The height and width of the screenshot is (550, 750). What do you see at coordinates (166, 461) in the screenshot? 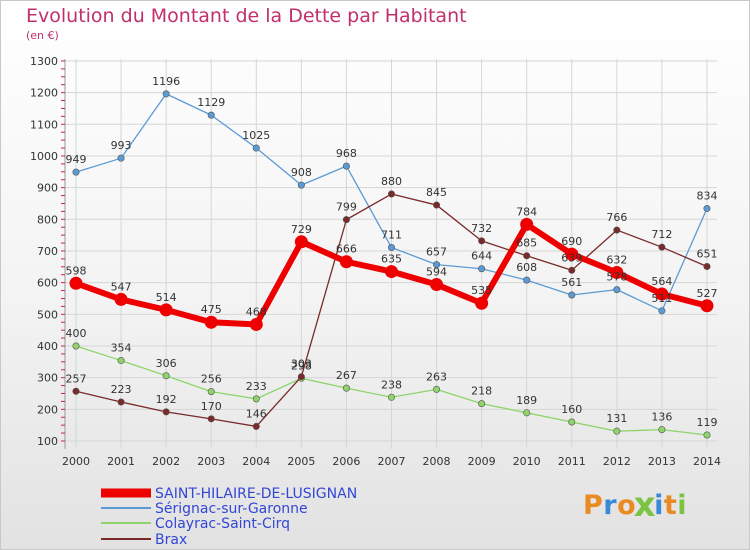
I see `x-tick-label: 2002` at bounding box center [166, 461].